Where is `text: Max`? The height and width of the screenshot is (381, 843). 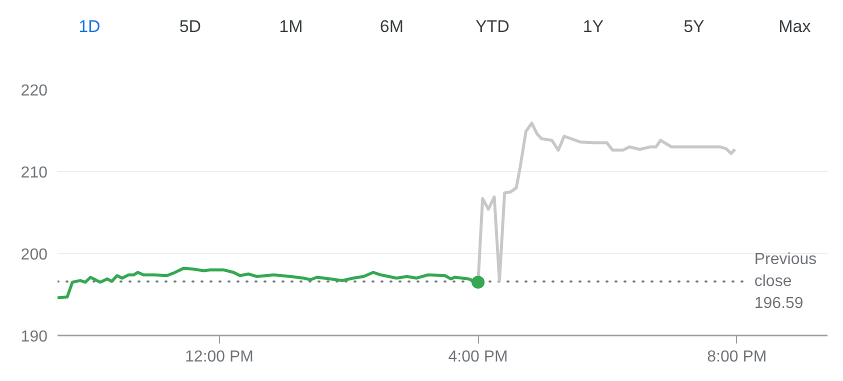
text: Max is located at coordinates (795, 26).